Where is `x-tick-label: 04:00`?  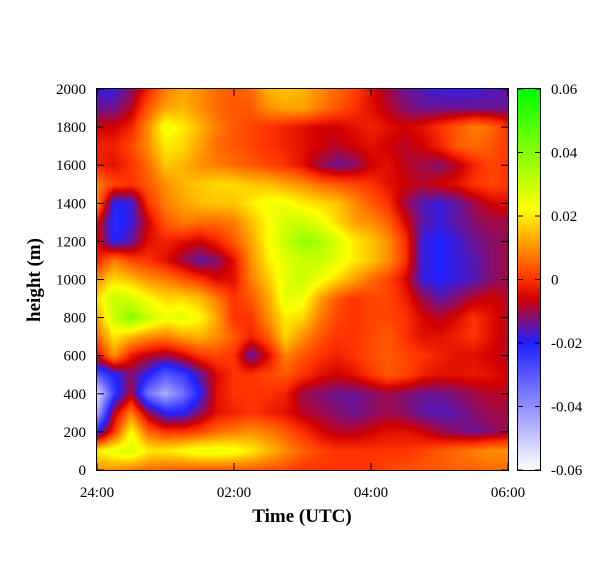
x-tick-label: 04:00 is located at coordinates (371, 493).